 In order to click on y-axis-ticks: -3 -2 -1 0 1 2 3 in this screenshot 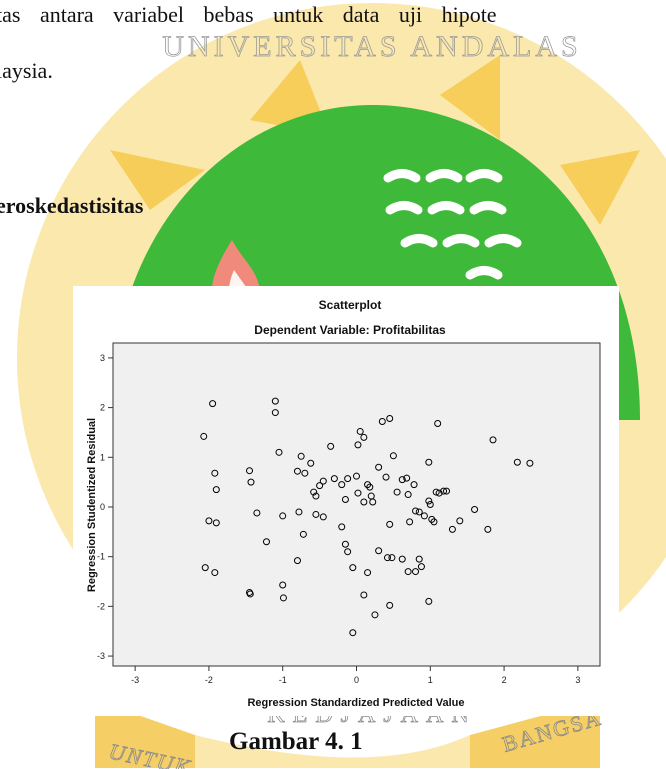, I will do `click(105, 507)`.